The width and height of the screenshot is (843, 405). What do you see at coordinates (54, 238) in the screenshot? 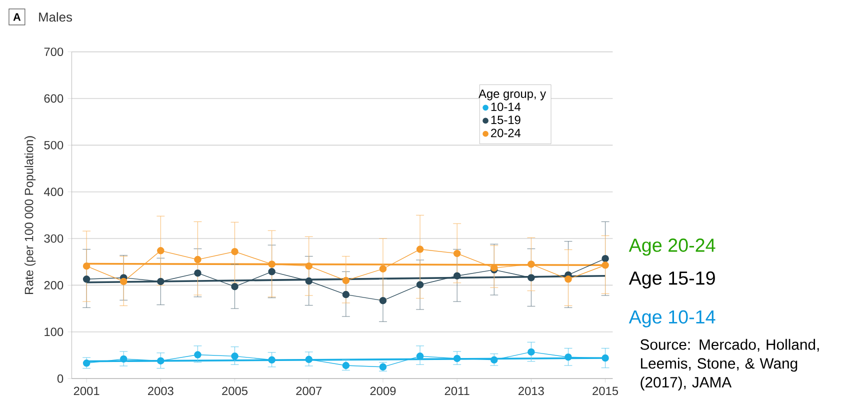
I see `y-tick-label: 300` at bounding box center [54, 238].